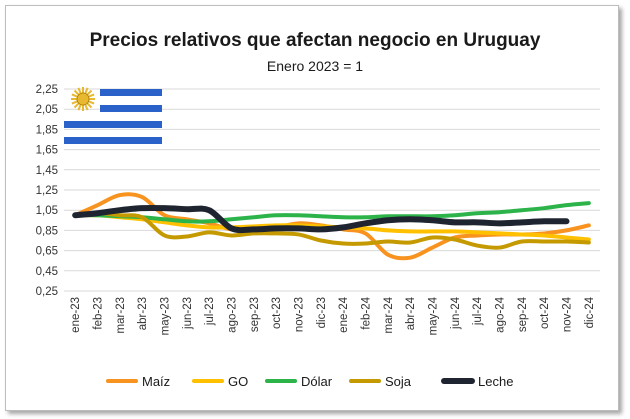 The width and height of the screenshot is (630, 419). I want to click on x-tick-label: may-23, so click(166, 316).